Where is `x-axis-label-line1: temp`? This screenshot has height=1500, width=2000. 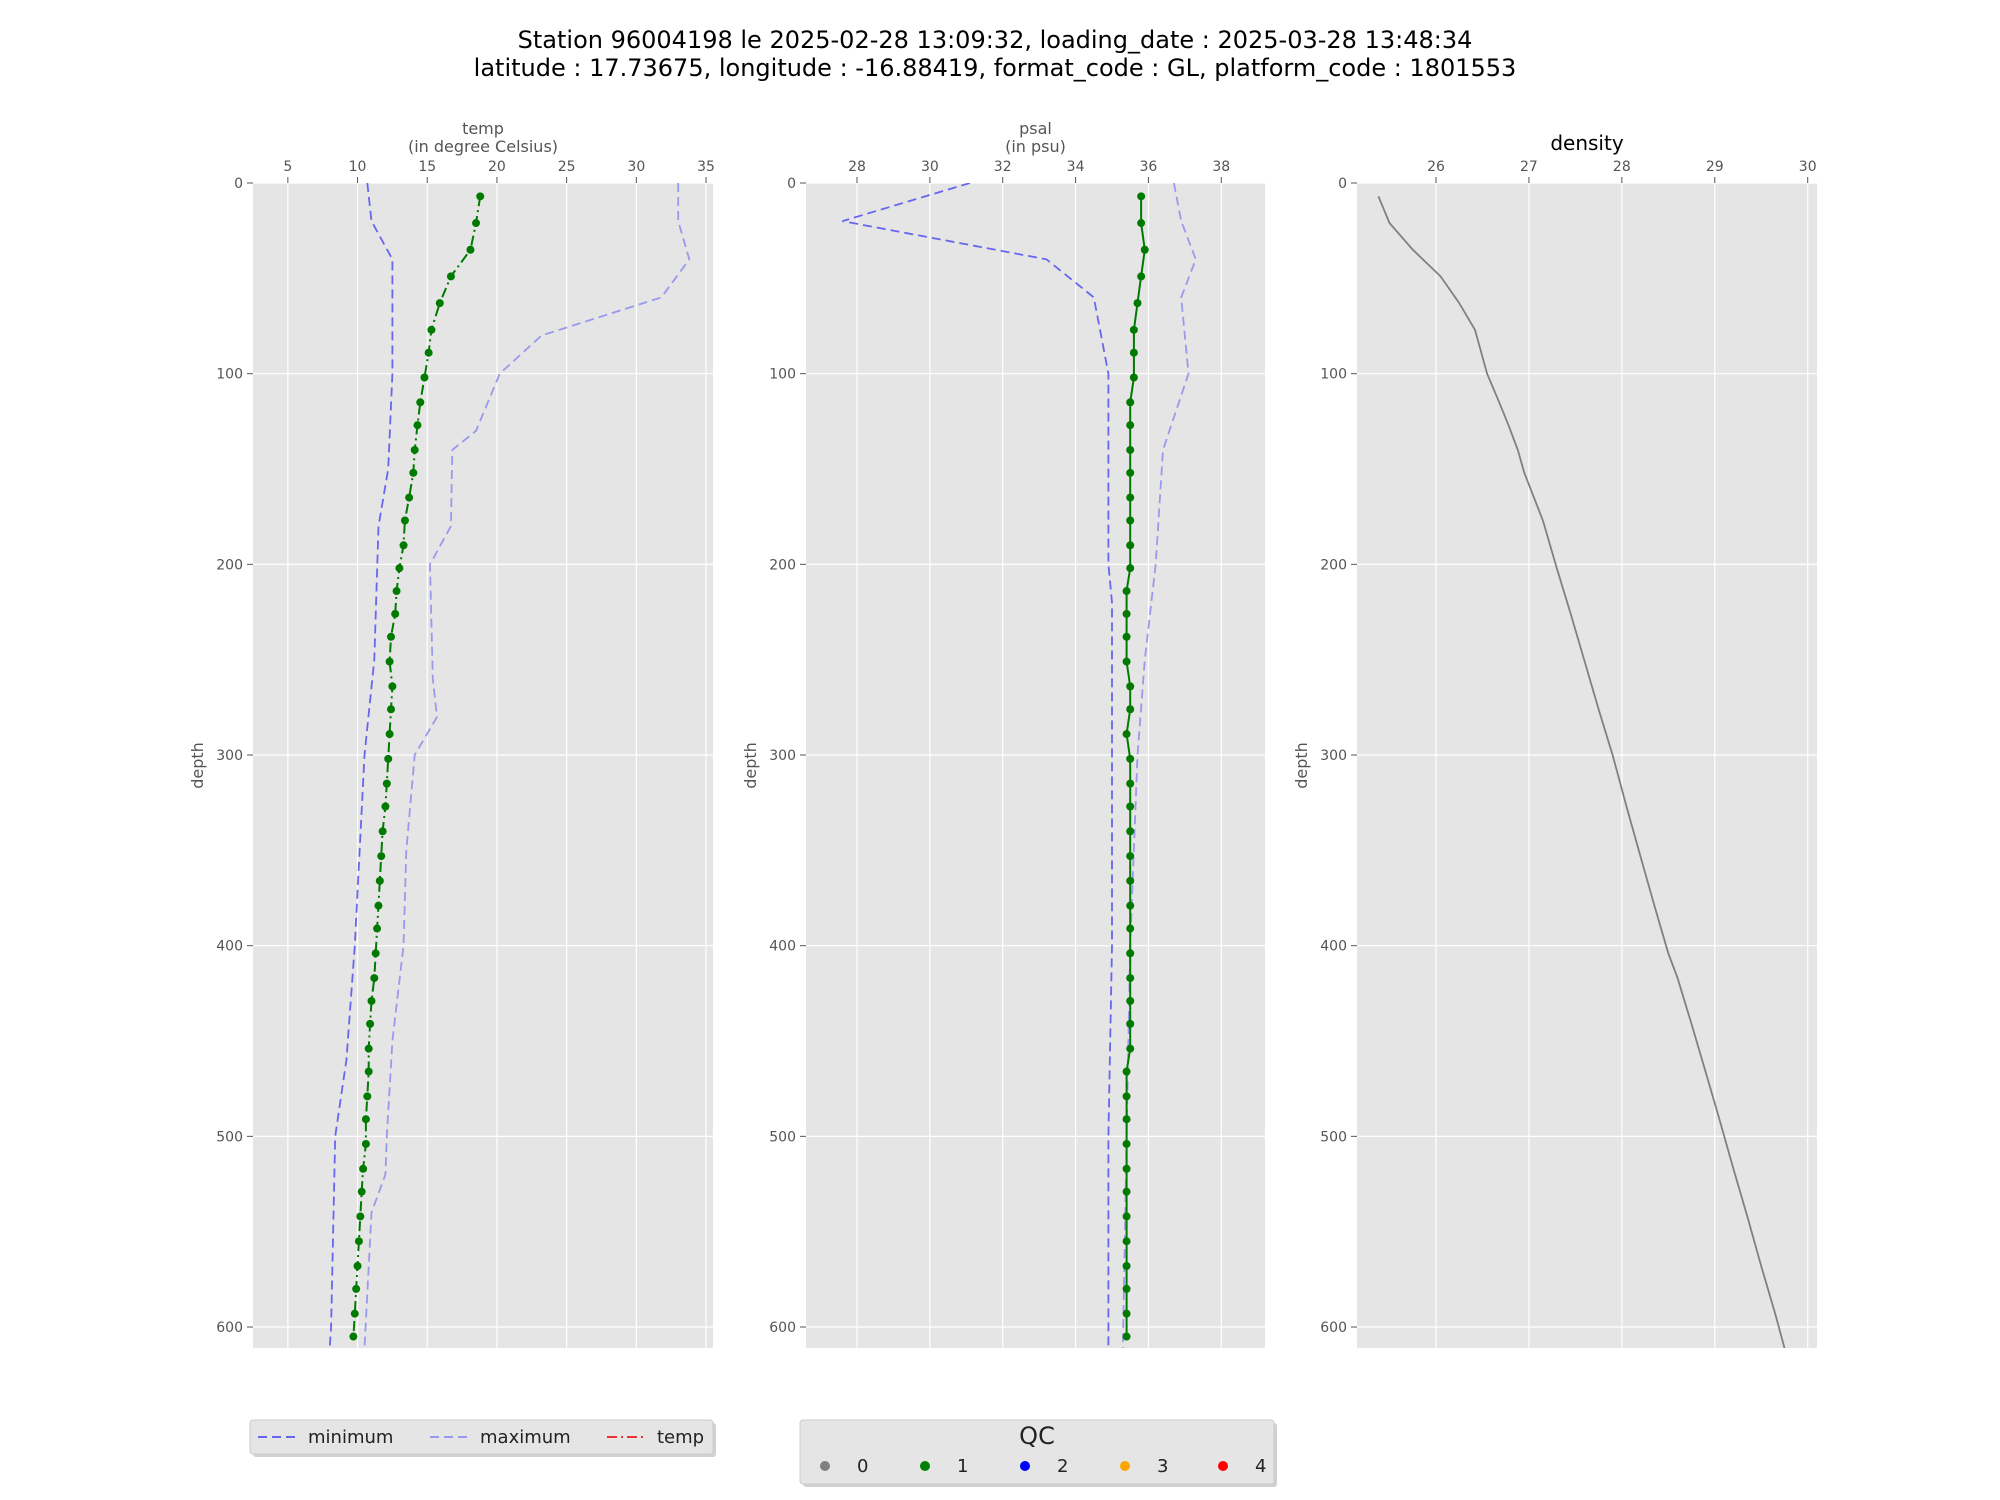
x-axis-label-line1: temp is located at coordinates (483, 128).